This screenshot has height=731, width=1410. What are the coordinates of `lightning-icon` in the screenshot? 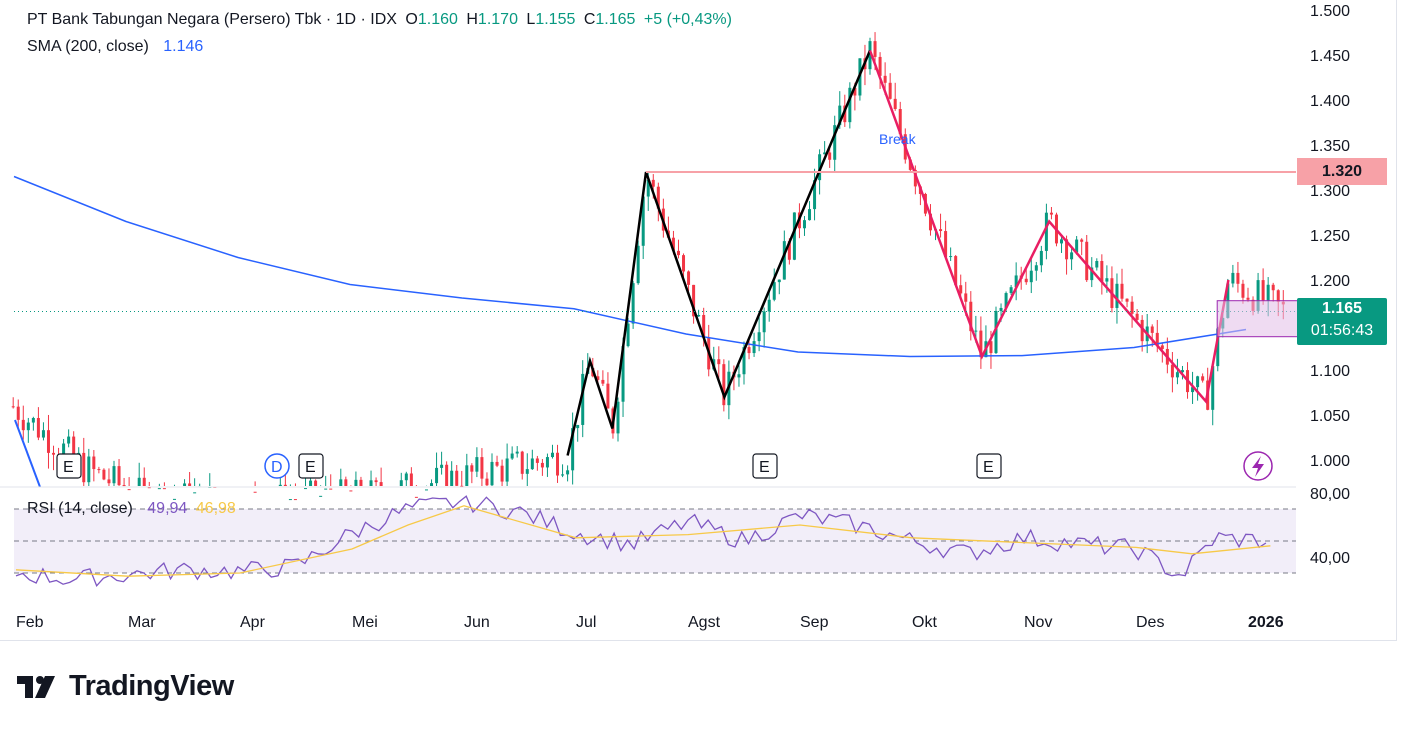 It's located at (1258, 466).